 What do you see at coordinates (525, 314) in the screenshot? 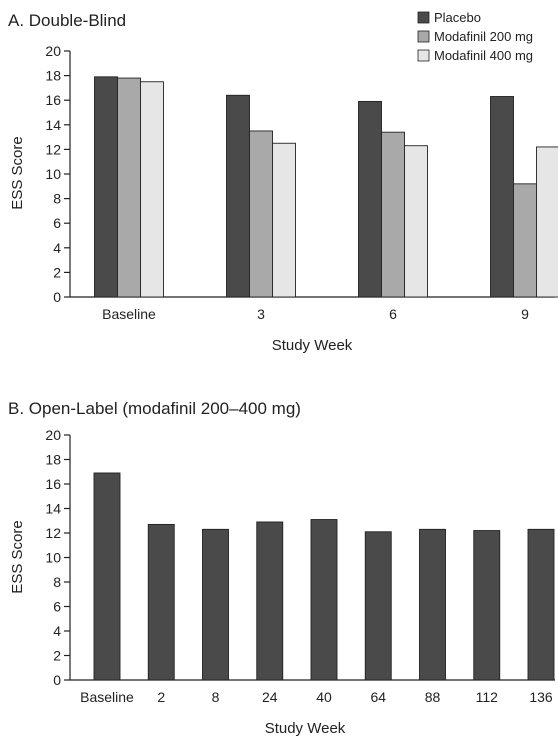
I see `x-tick-label: 9` at bounding box center [525, 314].